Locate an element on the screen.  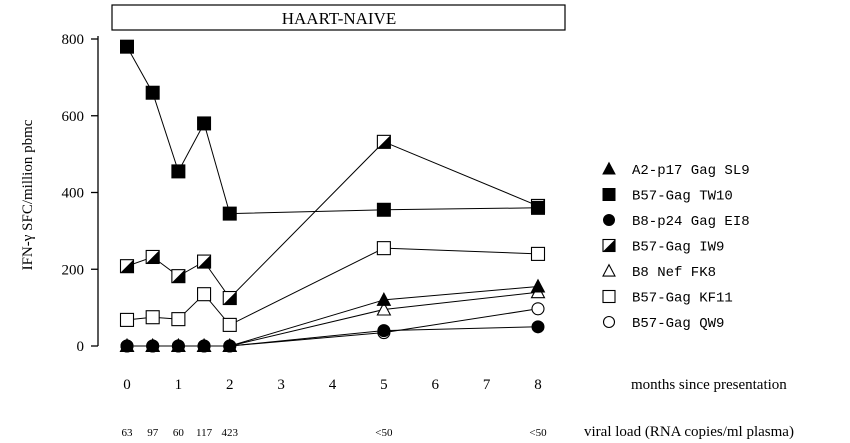
chart-title-frame is located at coordinates (338, 17).